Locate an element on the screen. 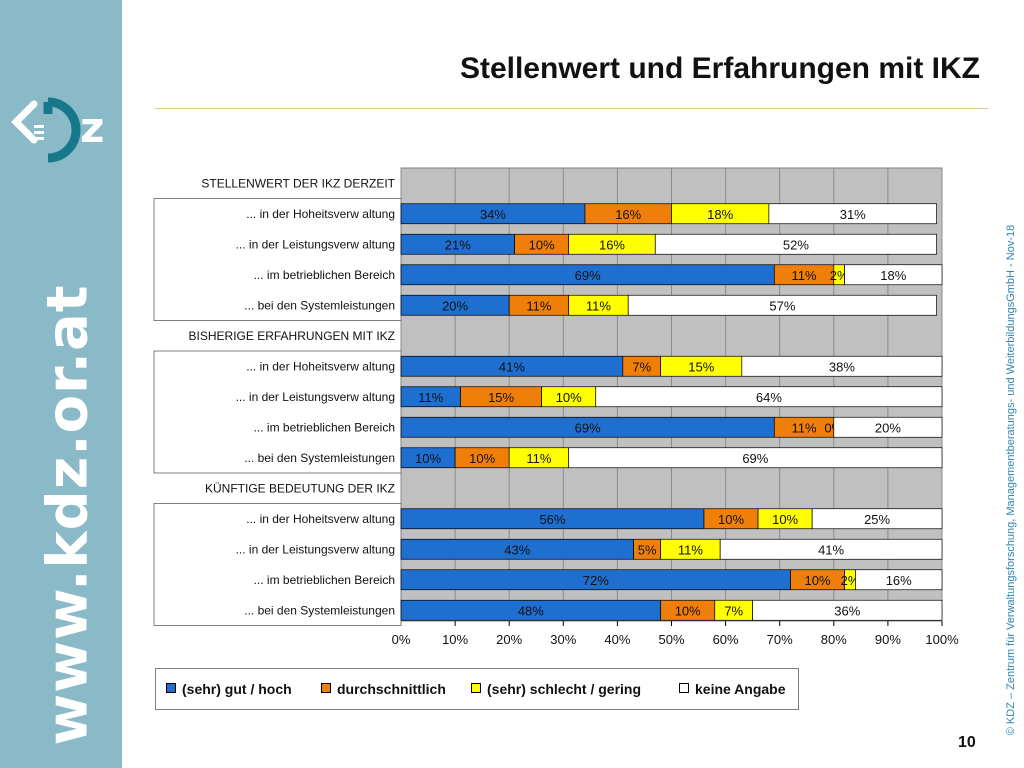  data-label: 36% is located at coordinates (847, 610).